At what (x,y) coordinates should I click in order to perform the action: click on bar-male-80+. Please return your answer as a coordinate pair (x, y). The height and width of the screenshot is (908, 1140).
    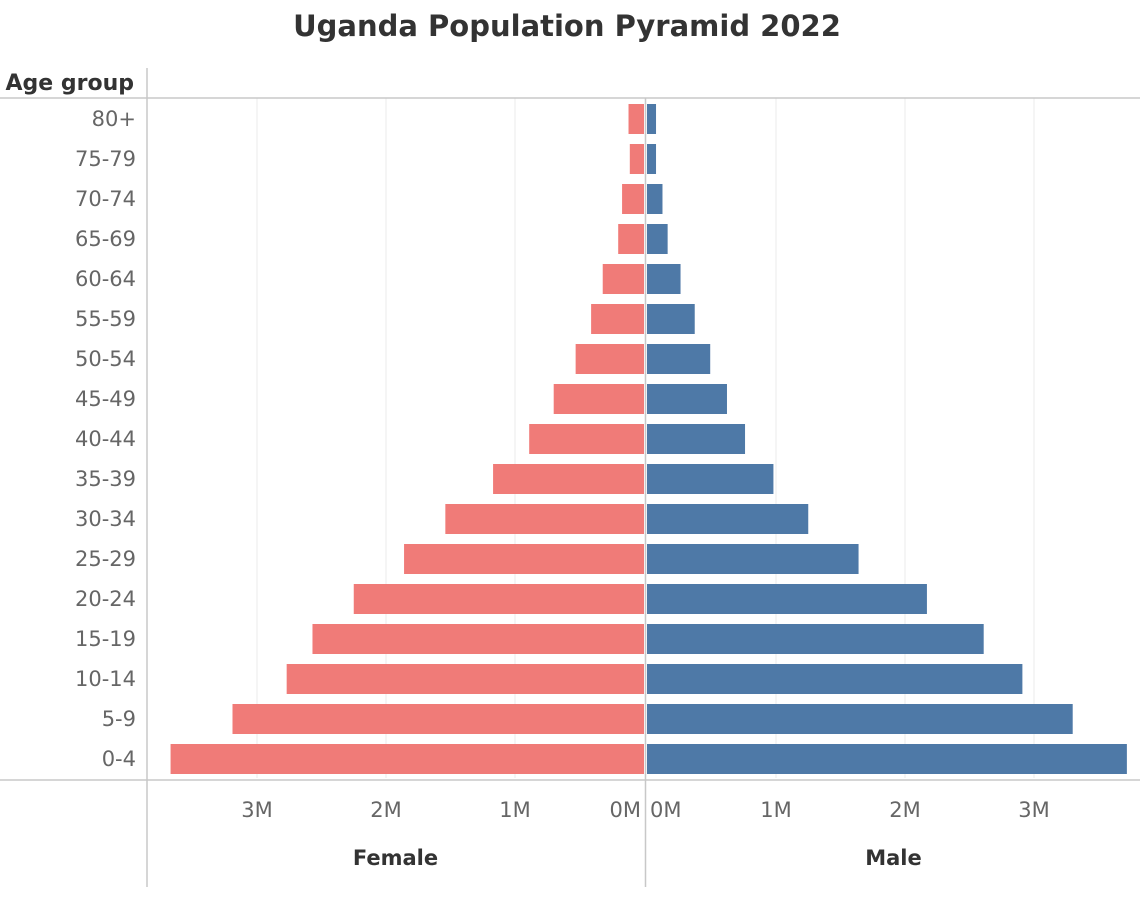
    Looking at the image, I should click on (652, 119).